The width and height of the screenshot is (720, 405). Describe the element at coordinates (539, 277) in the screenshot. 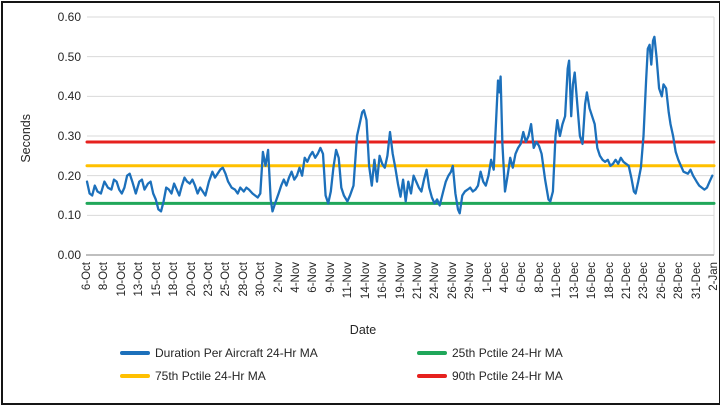

I see `x-axis-tick-label: 8-Dec` at that location.